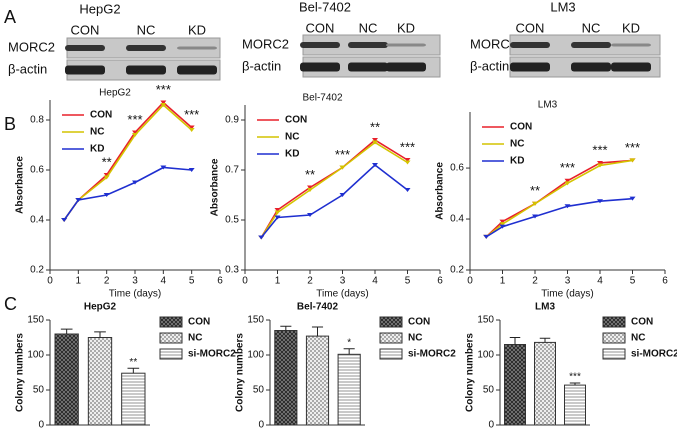 This screenshot has width=677, height=437. What do you see at coordinates (10, 17) in the screenshot?
I see `panel-label: A` at bounding box center [10, 17].